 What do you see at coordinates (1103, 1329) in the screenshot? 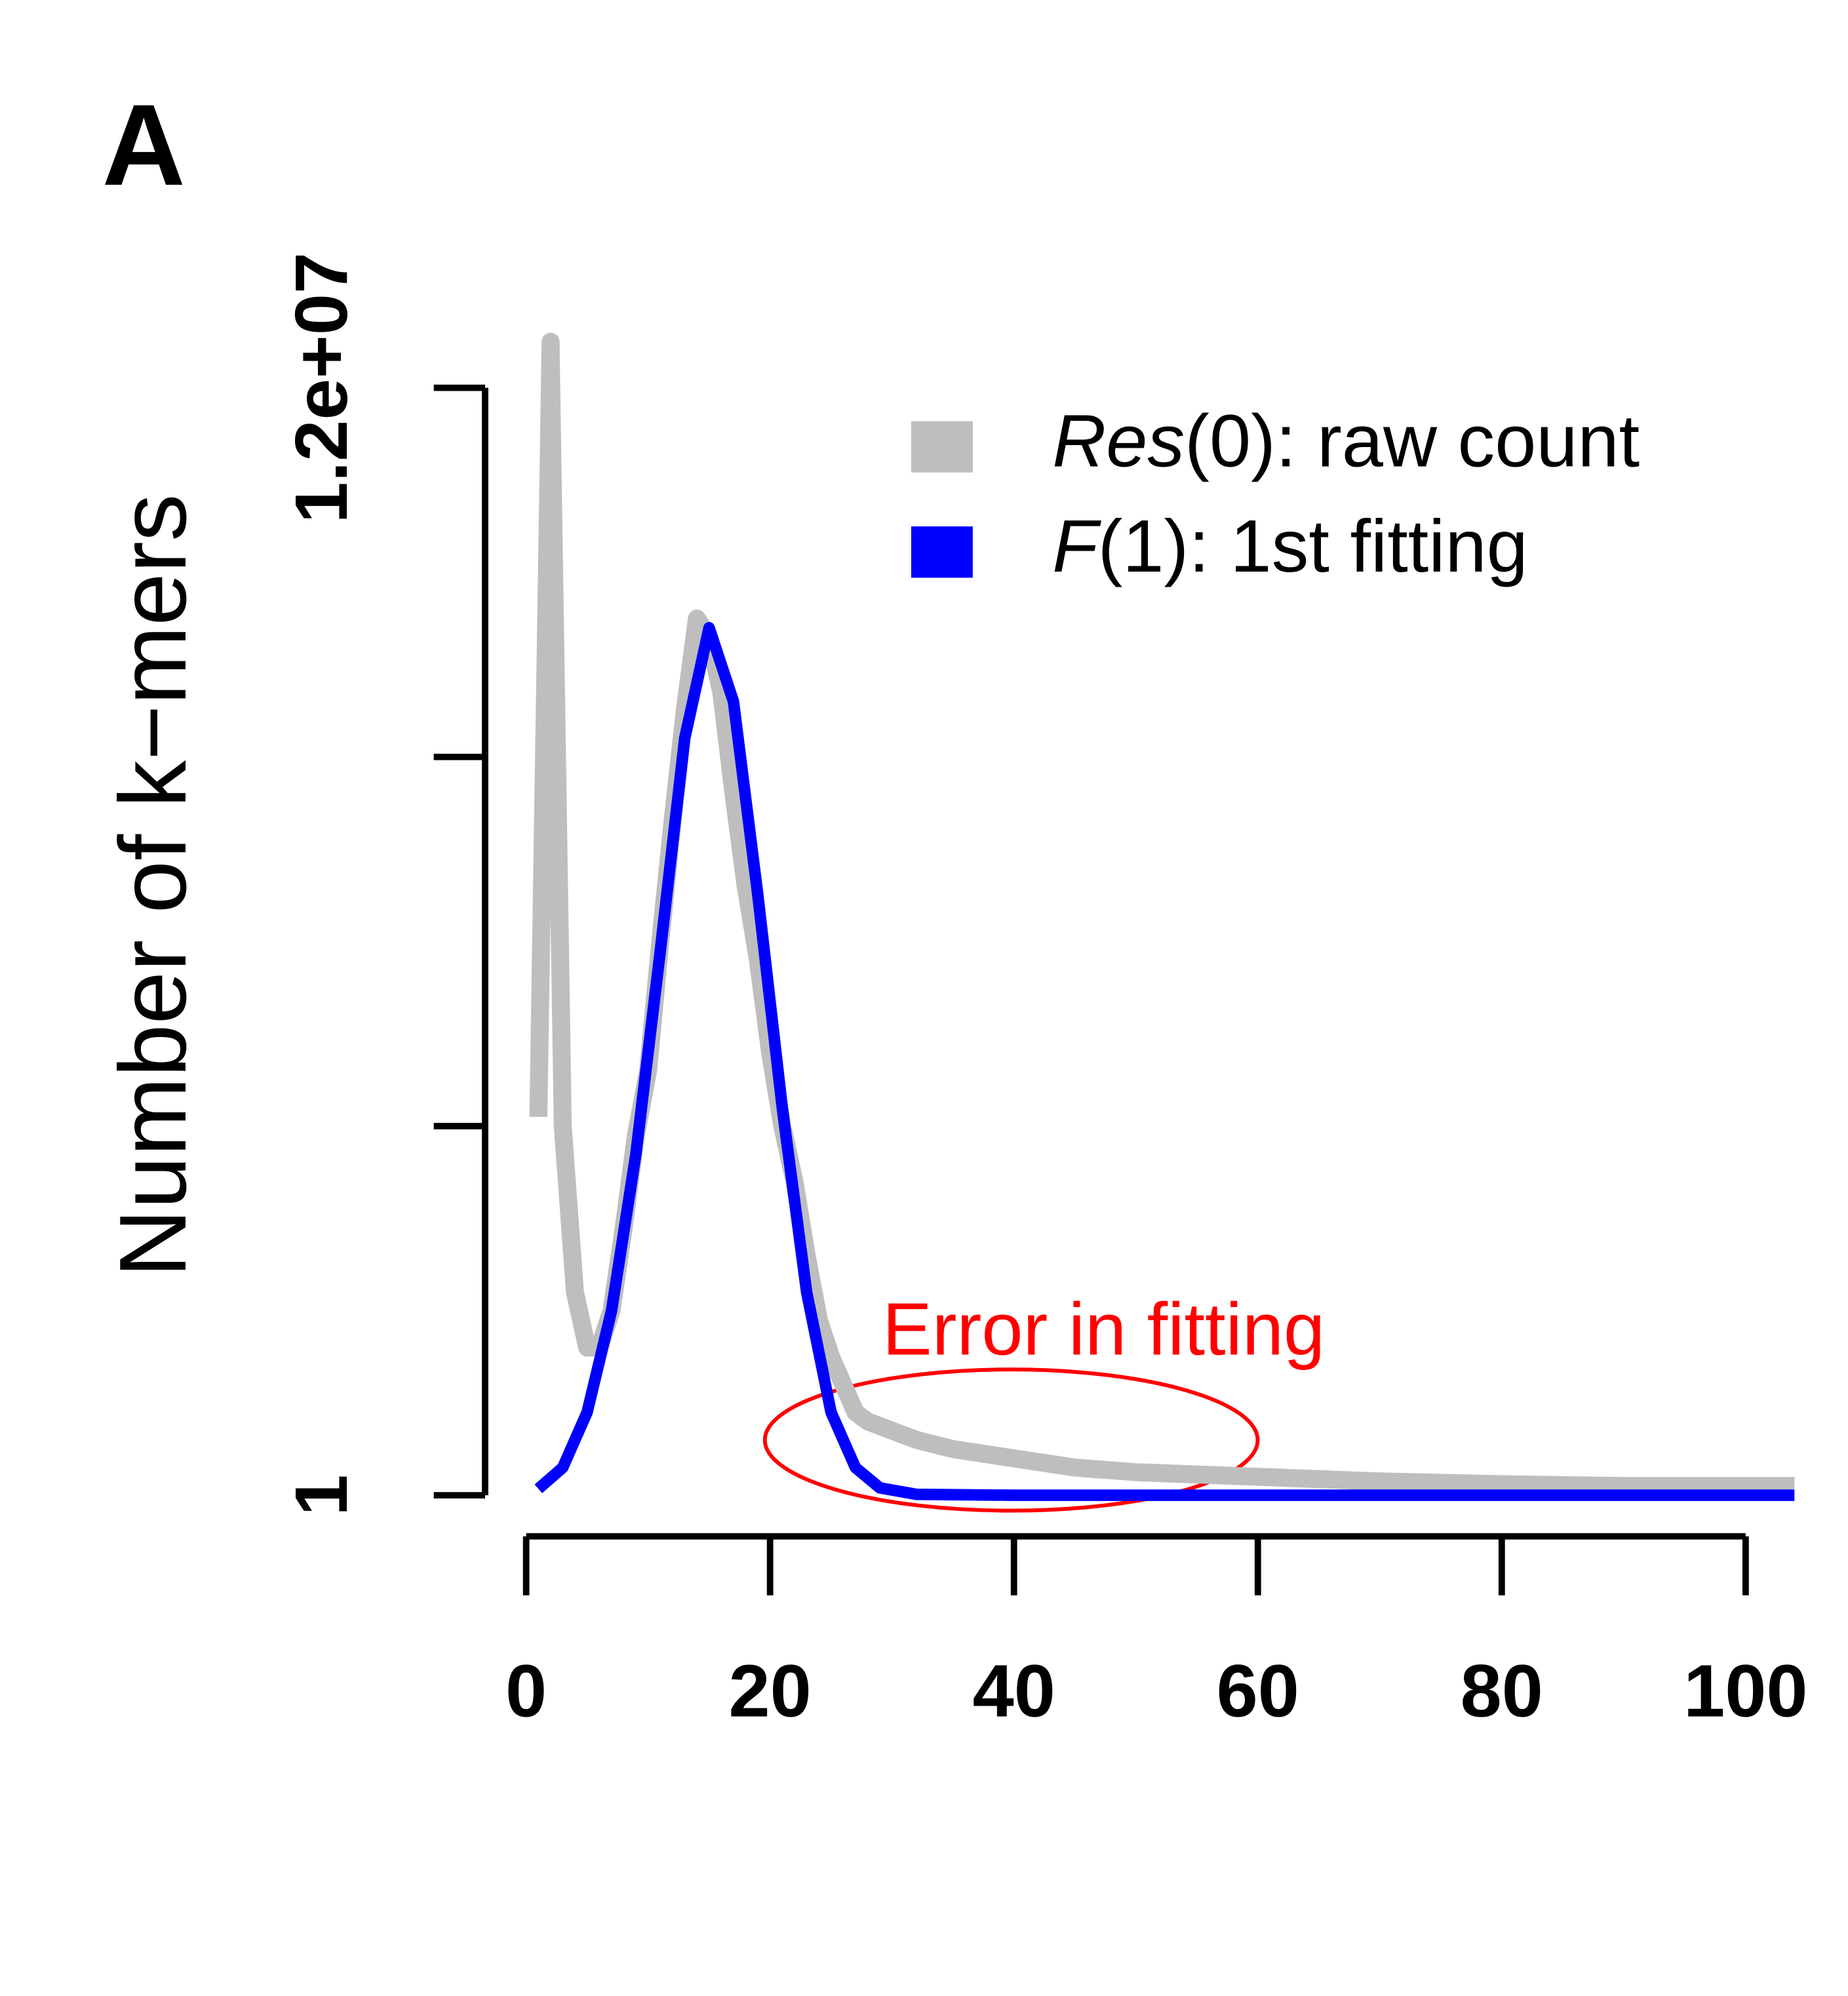
I see `annotation: Error in fitting` at bounding box center [1103, 1329].